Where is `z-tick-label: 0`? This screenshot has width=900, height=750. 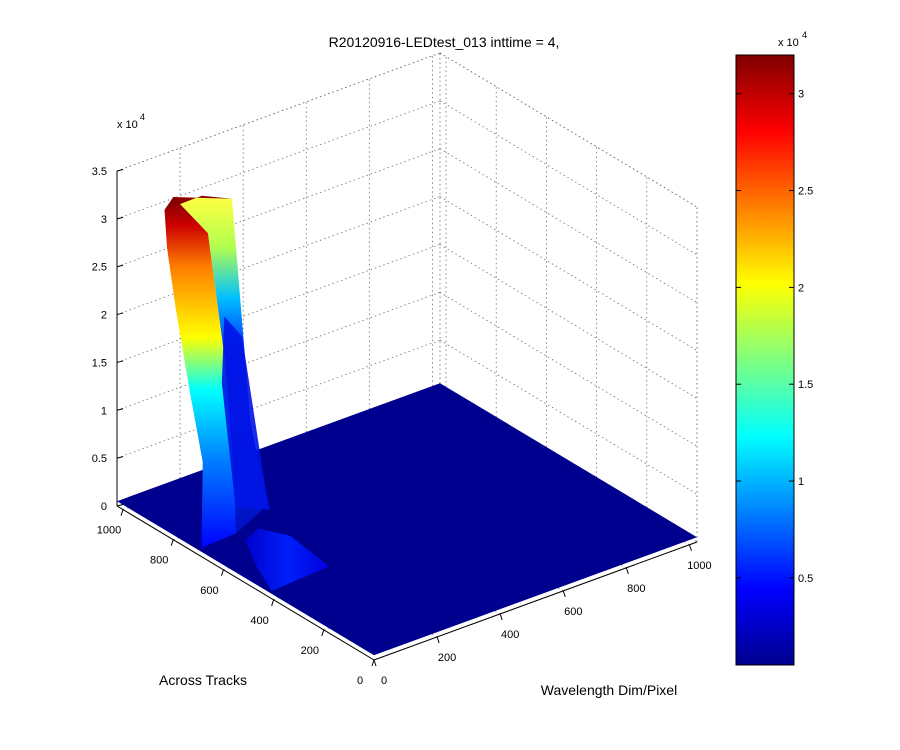 z-tick-label: 0 is located at coordinates (104, 507).